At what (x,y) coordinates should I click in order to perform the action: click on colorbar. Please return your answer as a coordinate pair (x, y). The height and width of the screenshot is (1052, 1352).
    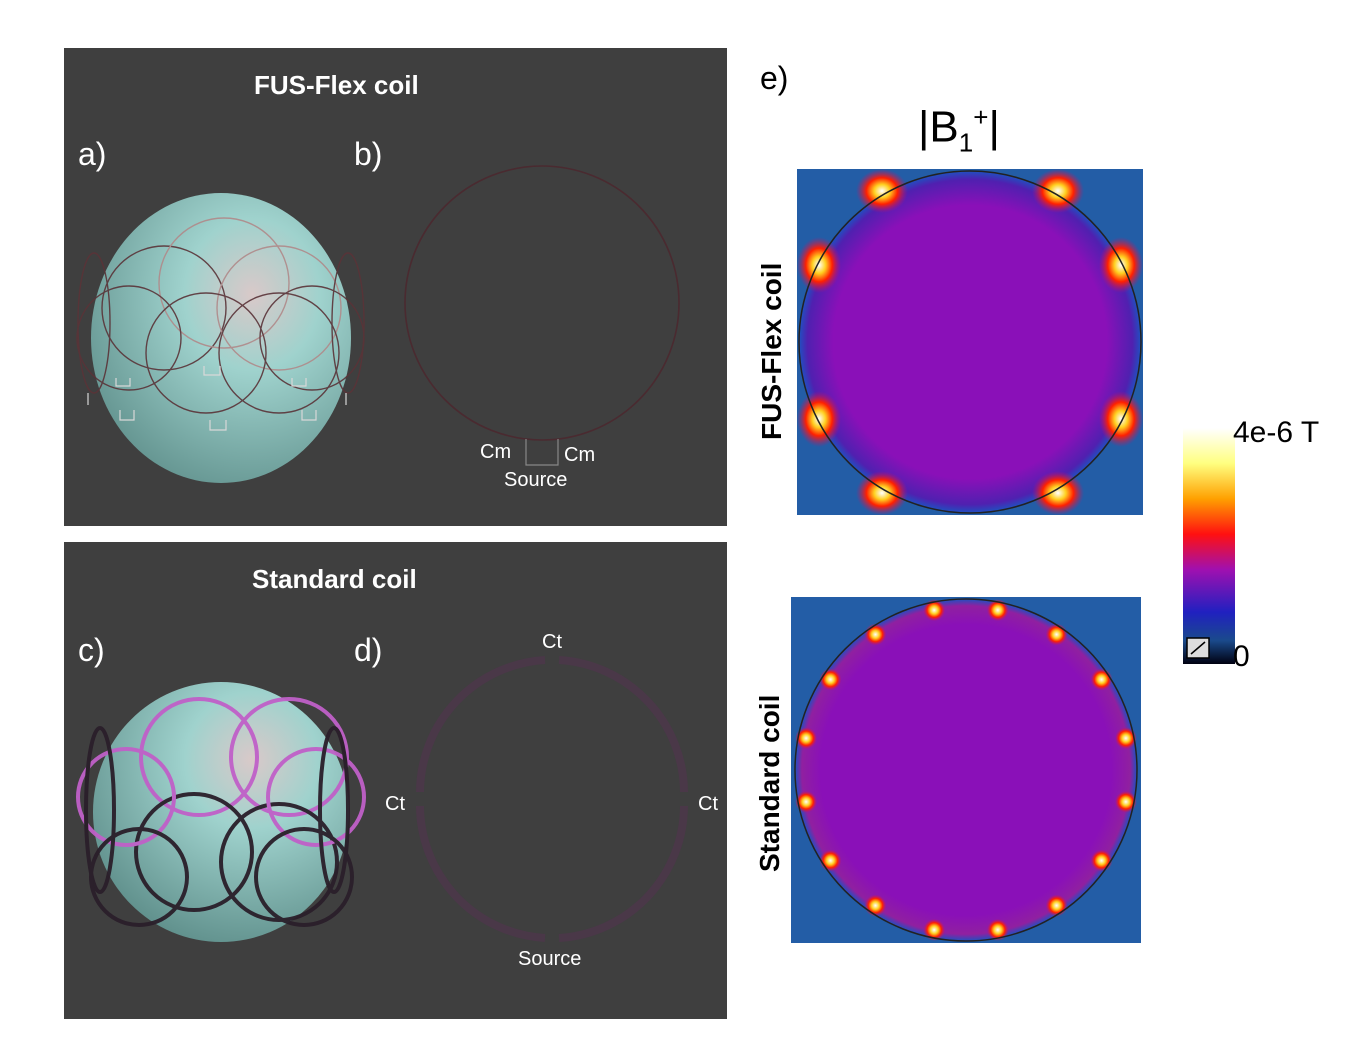
    Looking at the image, I should click on (1209, 546).